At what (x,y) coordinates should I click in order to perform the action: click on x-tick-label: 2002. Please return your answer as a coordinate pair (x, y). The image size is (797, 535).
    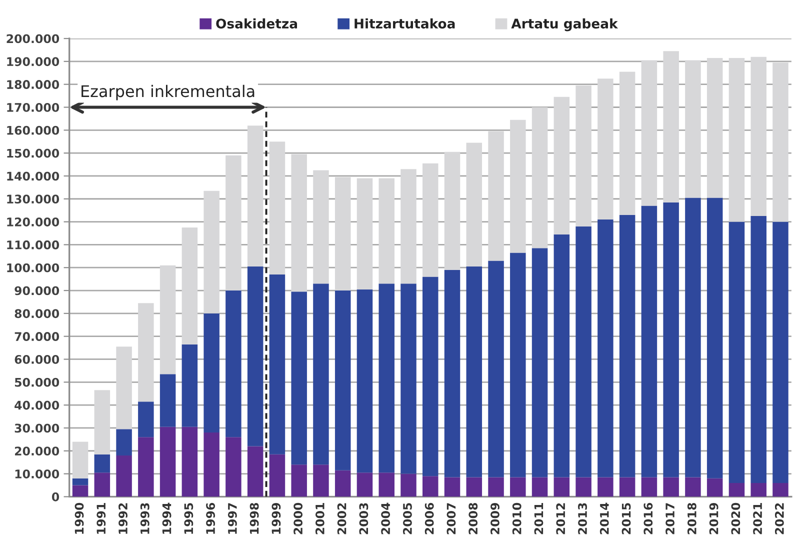
    Looking at the image, I should click on (341, 518).